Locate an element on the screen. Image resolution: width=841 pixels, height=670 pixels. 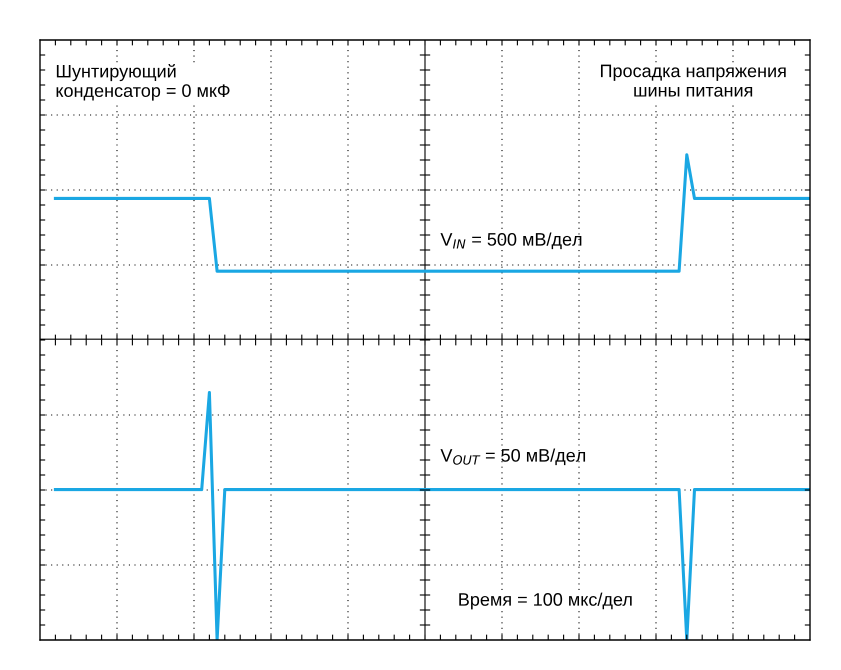
series-label: V$_{IN}$ = 500 мВ/дел is located at coordinates (511, 241).